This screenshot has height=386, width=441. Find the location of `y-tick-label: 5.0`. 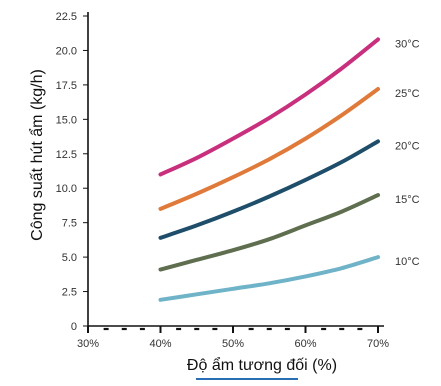

y-tick-label: 5.0 is located at coordinates (69, 258).